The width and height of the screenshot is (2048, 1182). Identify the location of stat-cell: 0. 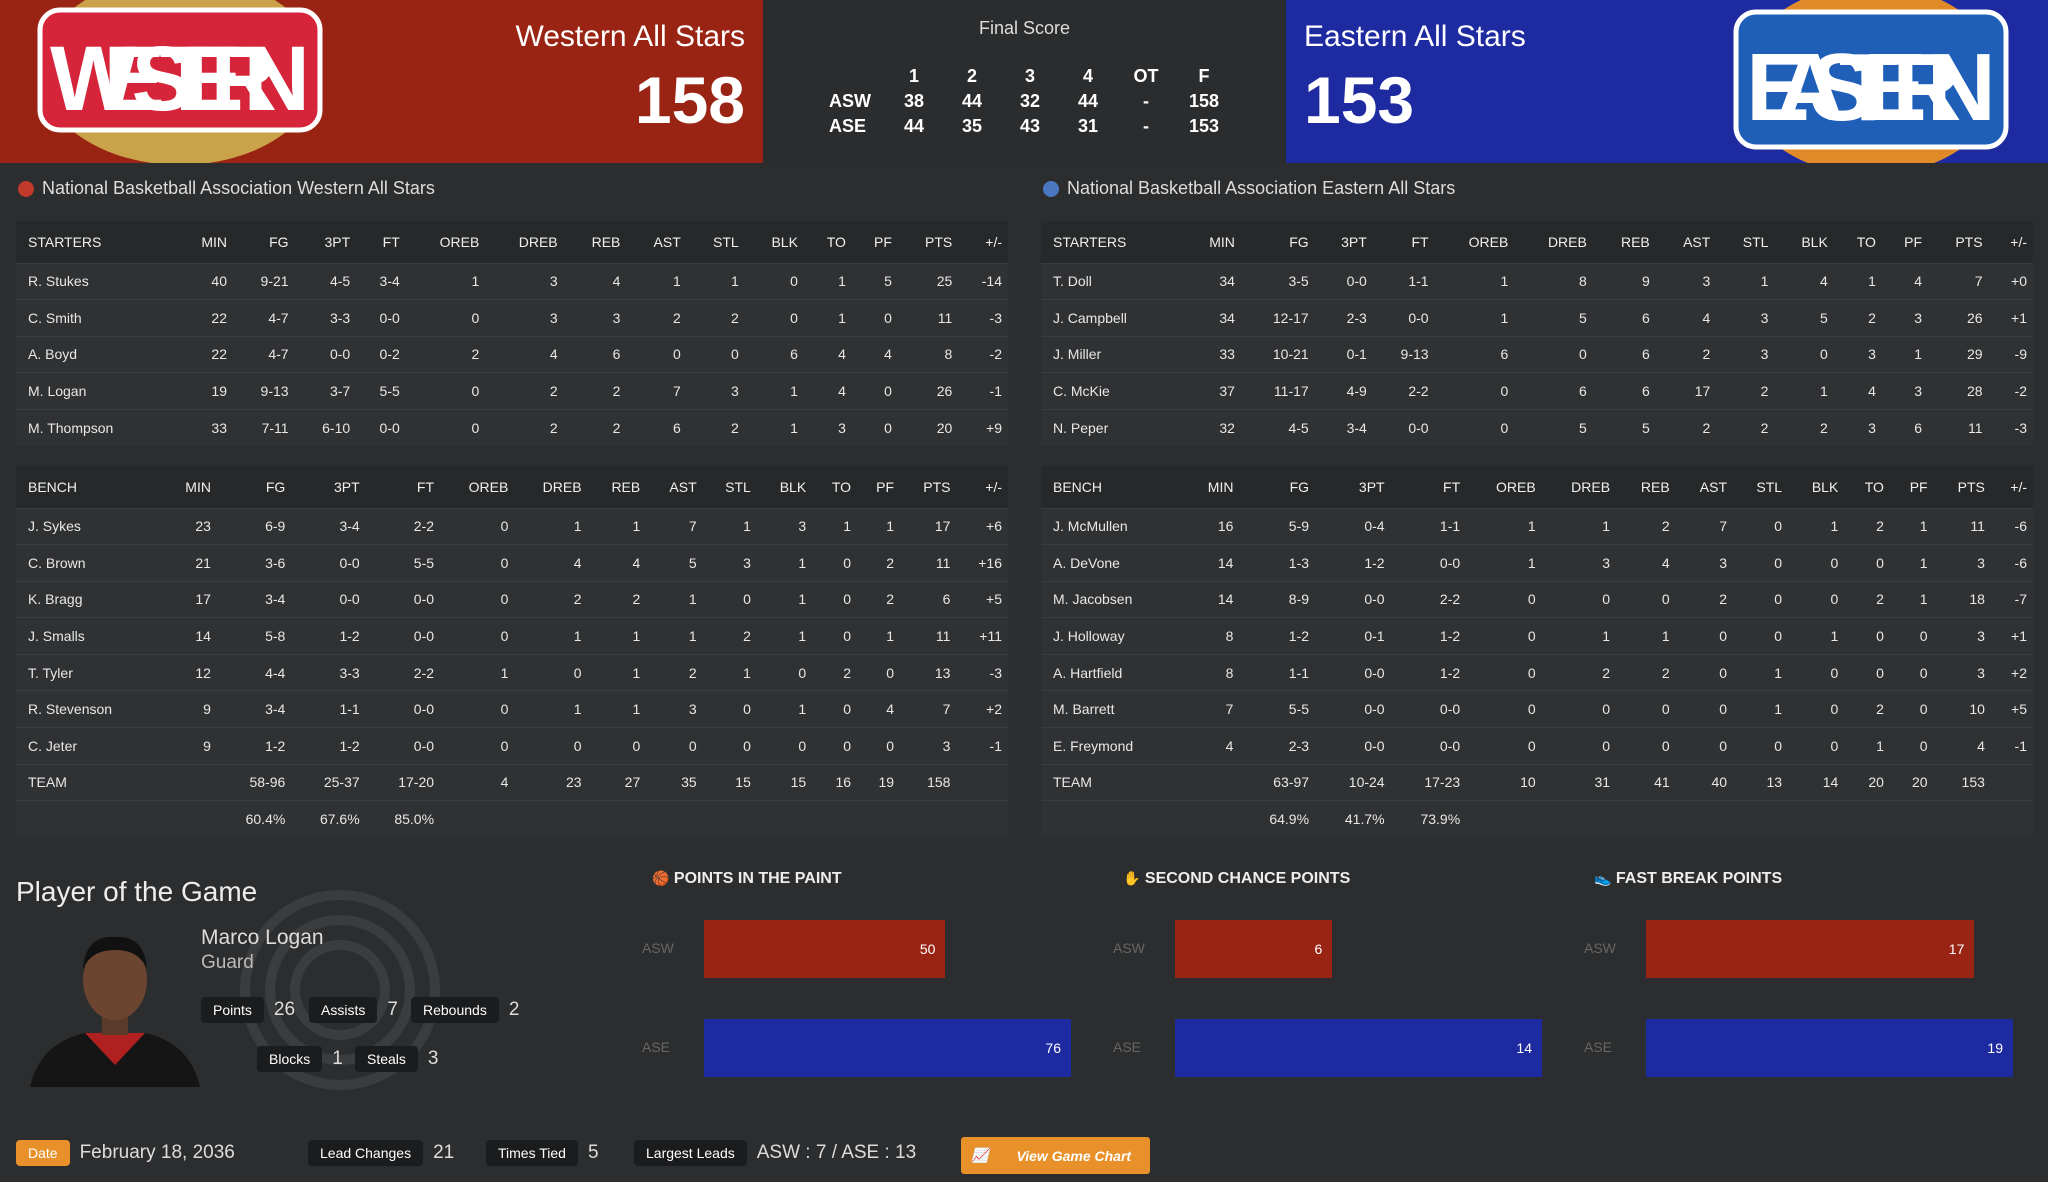
(1646, 709).